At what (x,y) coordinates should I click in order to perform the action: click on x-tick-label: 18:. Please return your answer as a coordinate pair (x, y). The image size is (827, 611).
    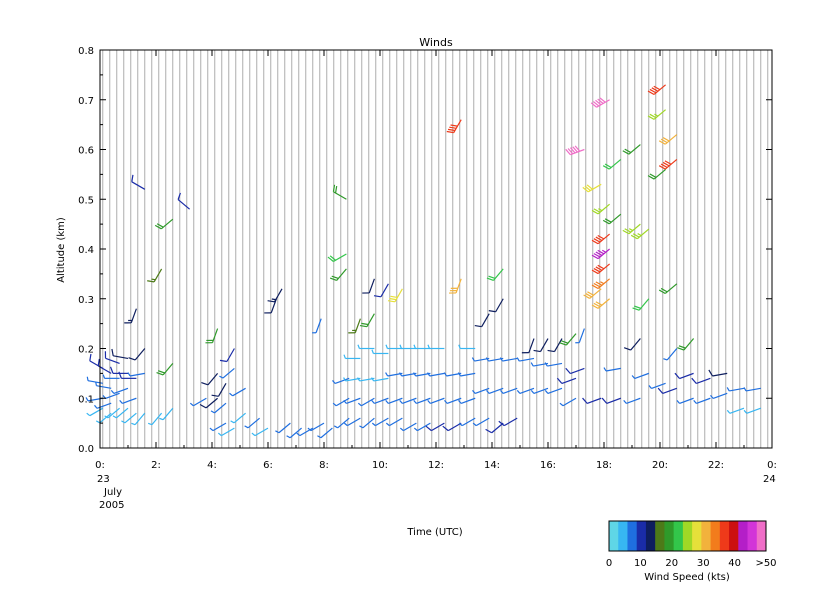
    Looking at the image, I should click on (604, 465).